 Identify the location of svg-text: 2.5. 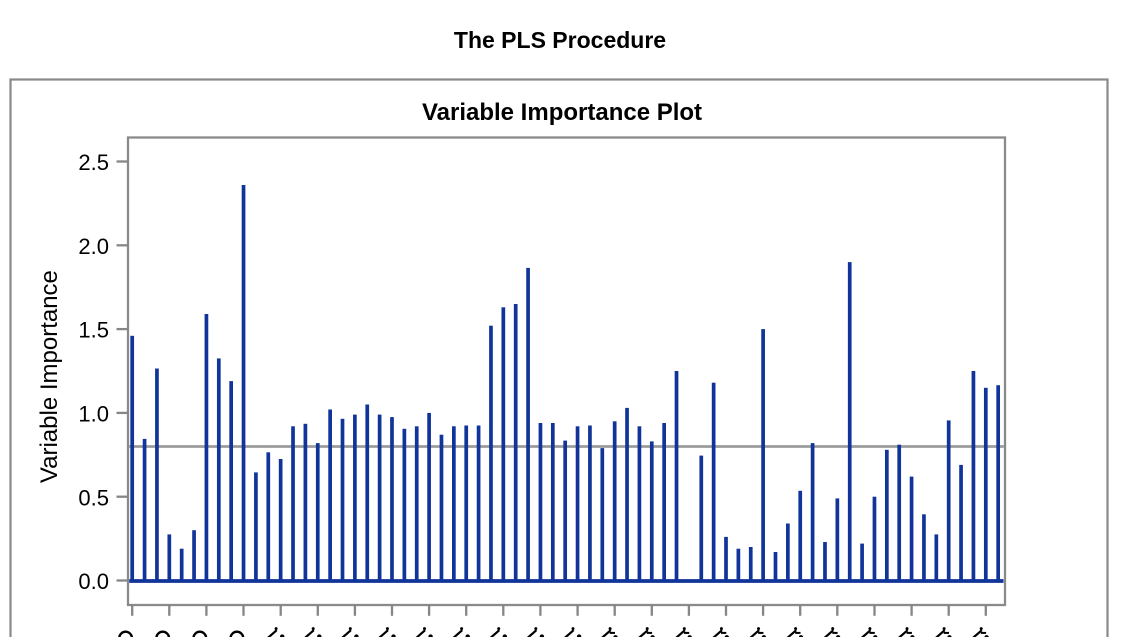
(93, 162).